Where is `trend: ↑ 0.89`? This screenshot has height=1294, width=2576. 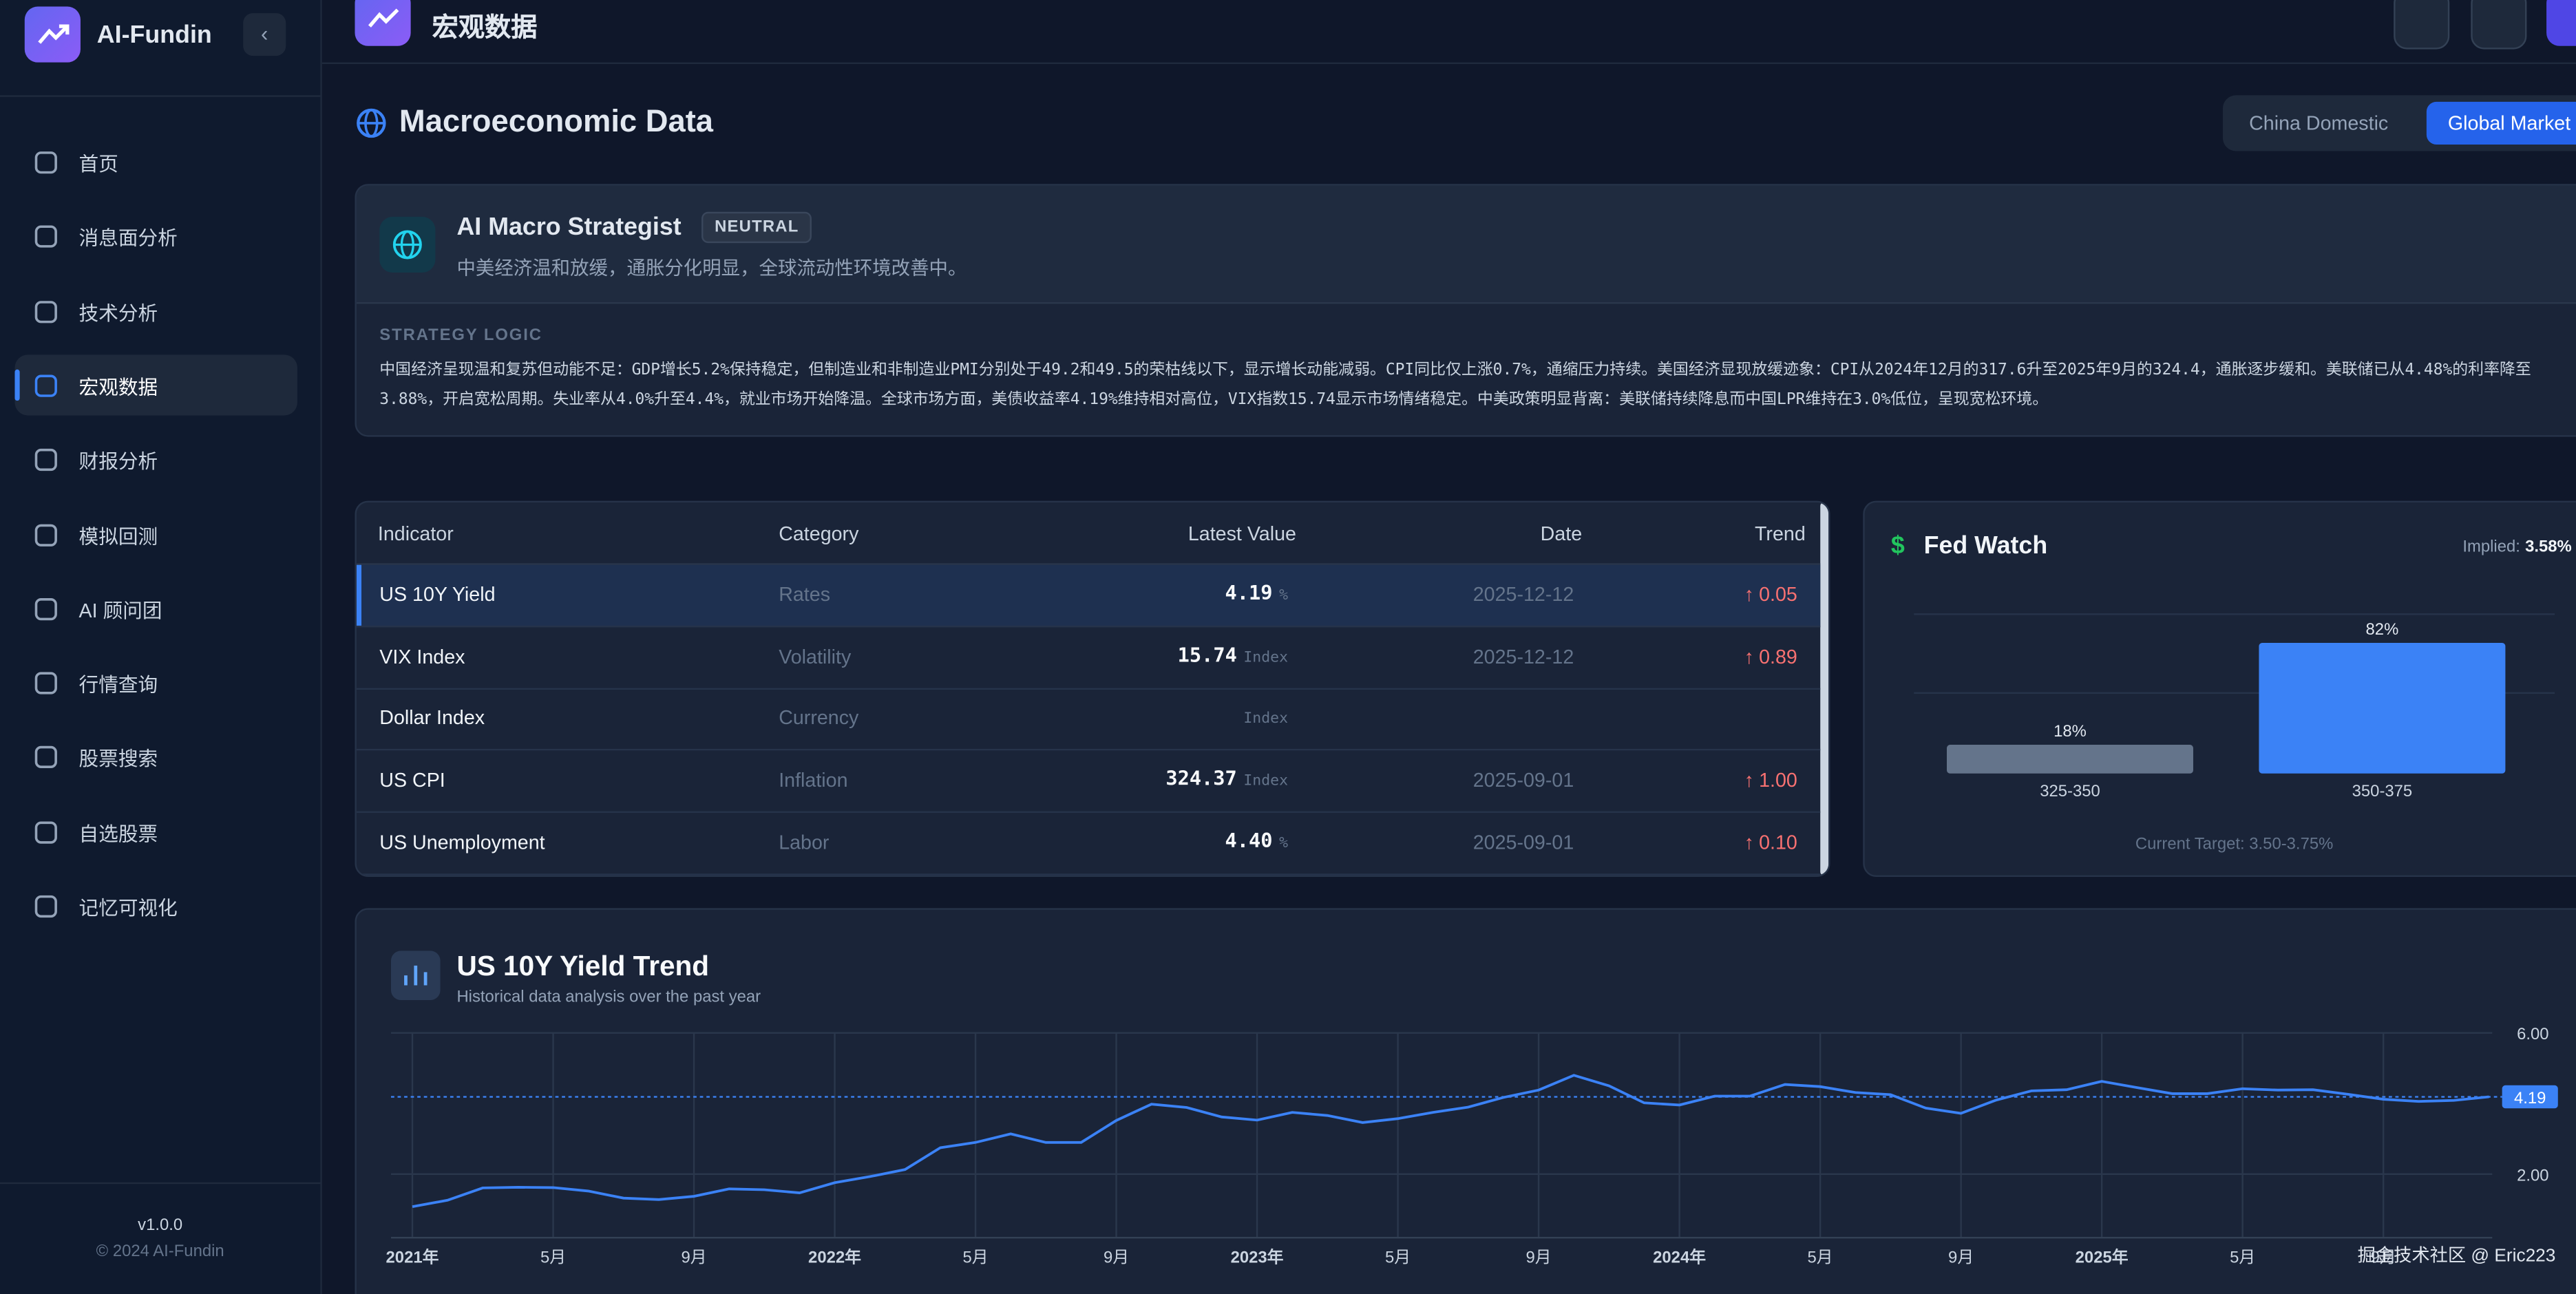
trend: ↑ 0.89 is located at coordinates (1771, 656).